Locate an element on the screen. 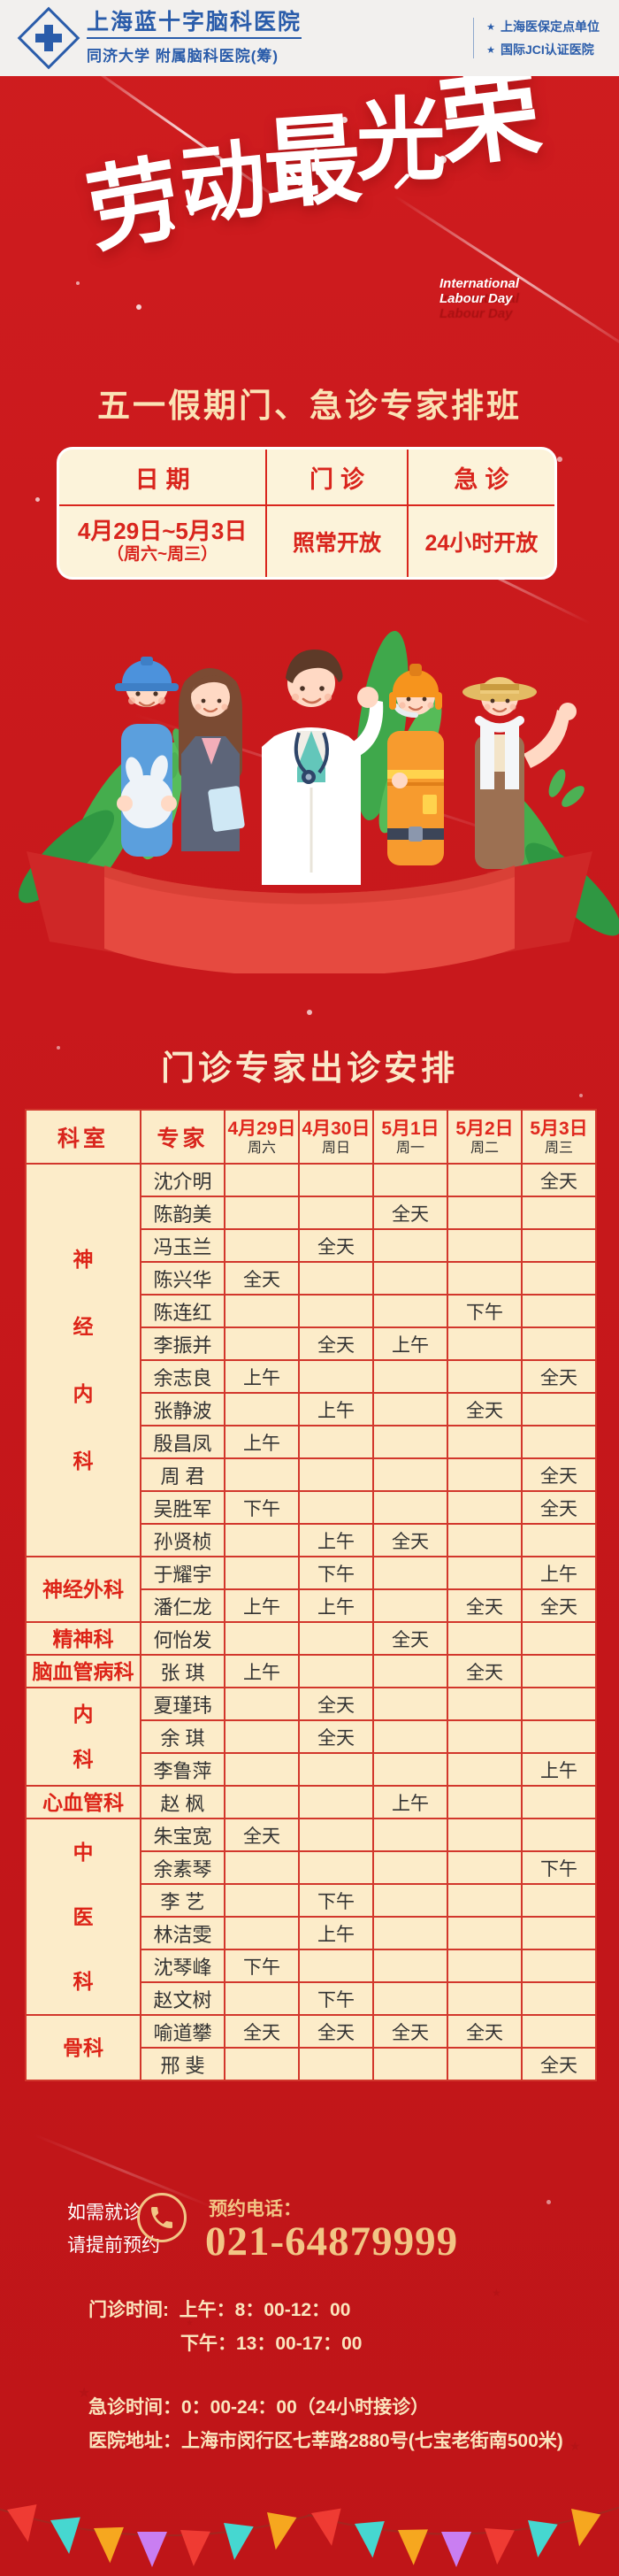 The height and width of the screenshot is (2576, 619). schedule-row: 神经内科沈介明 全天 is located at coordinates (311, 1360).